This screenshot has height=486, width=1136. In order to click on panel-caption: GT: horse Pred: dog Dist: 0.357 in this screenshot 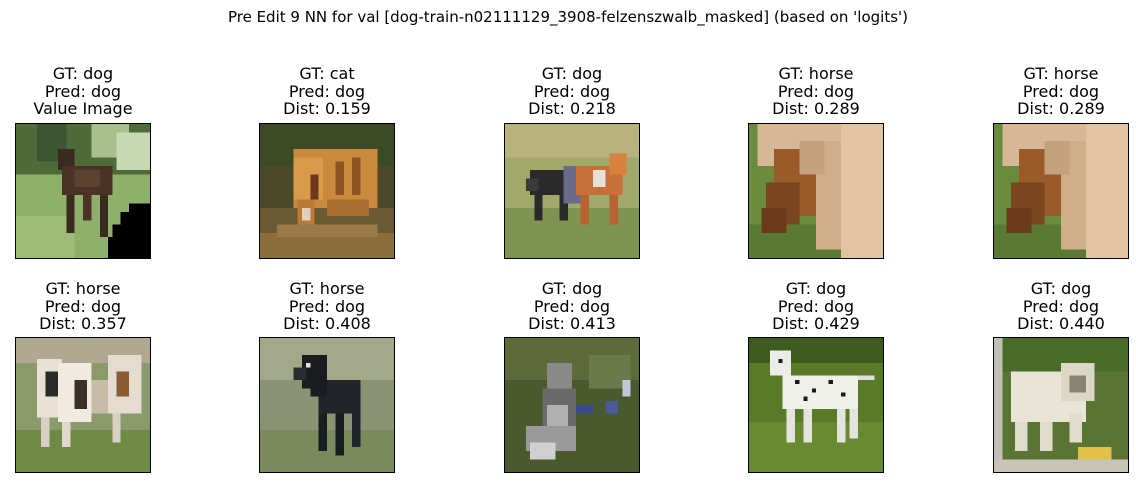, I will do `click(95, 306)`.